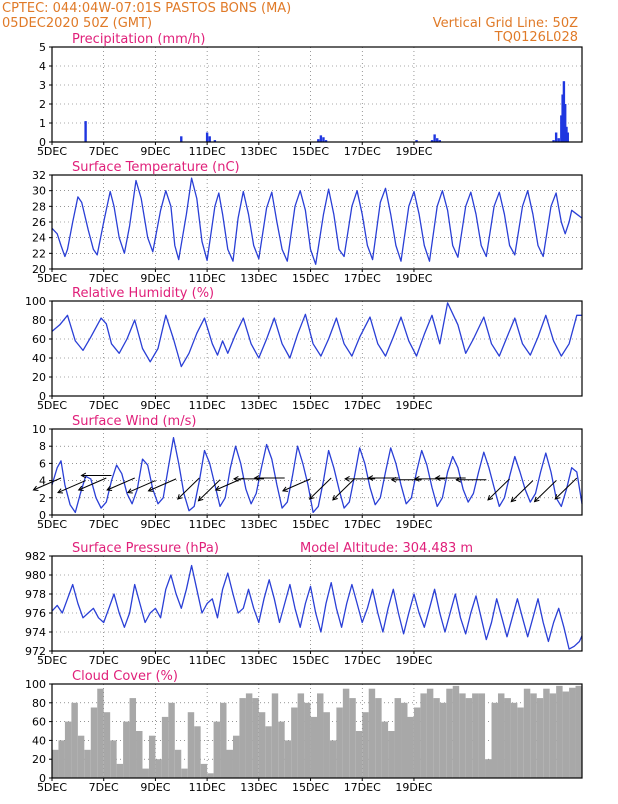 The height and width of the screenshot is (804, 618). I want to click on panel-title: Precipitation (mm/h), so click(138, 39).